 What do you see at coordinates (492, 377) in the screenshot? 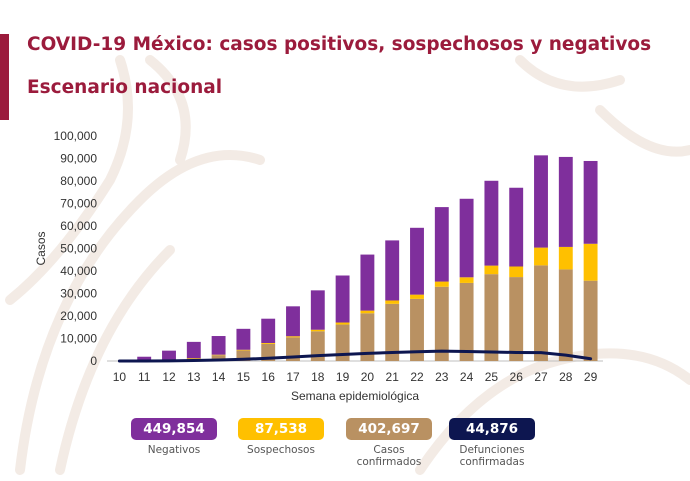
I see `x-tick-label: 25` at bounding box center [492, 377].